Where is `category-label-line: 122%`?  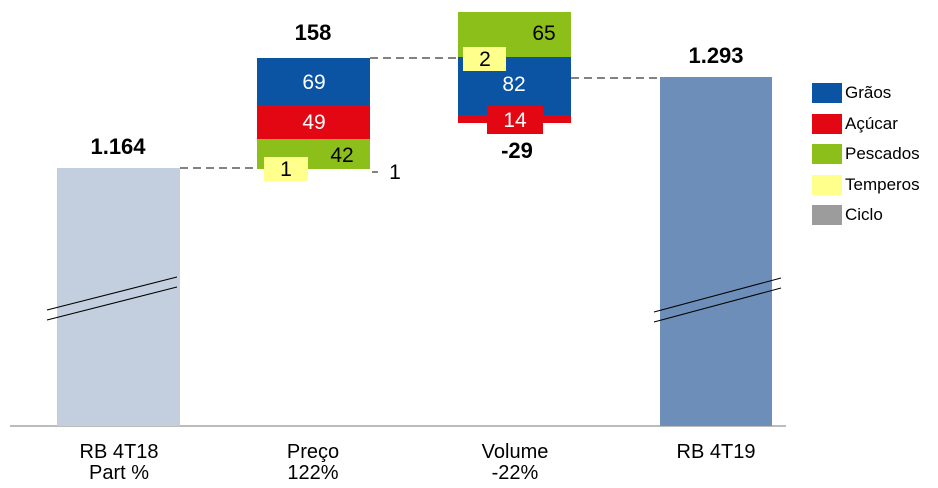 category-label-line: 122% is located at coordinates (313, 473).